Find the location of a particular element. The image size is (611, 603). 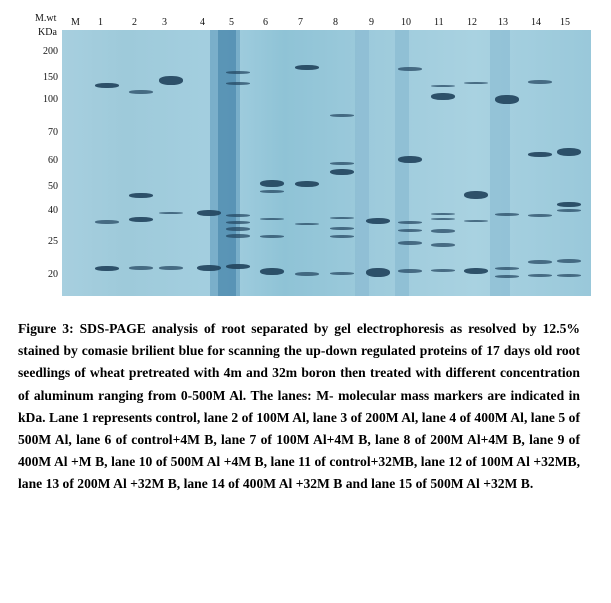

marker-header-line1: M.wt is located at coordinates (46, 18).